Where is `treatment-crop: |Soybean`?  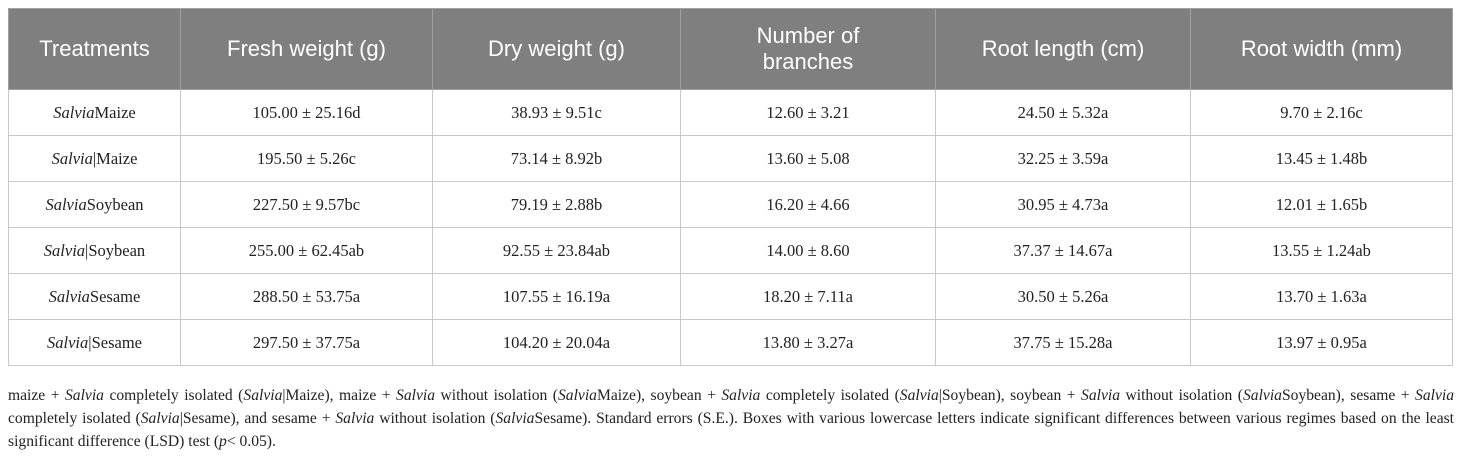
treatment-crop: |Soybean is located at coordinates (115, 250).